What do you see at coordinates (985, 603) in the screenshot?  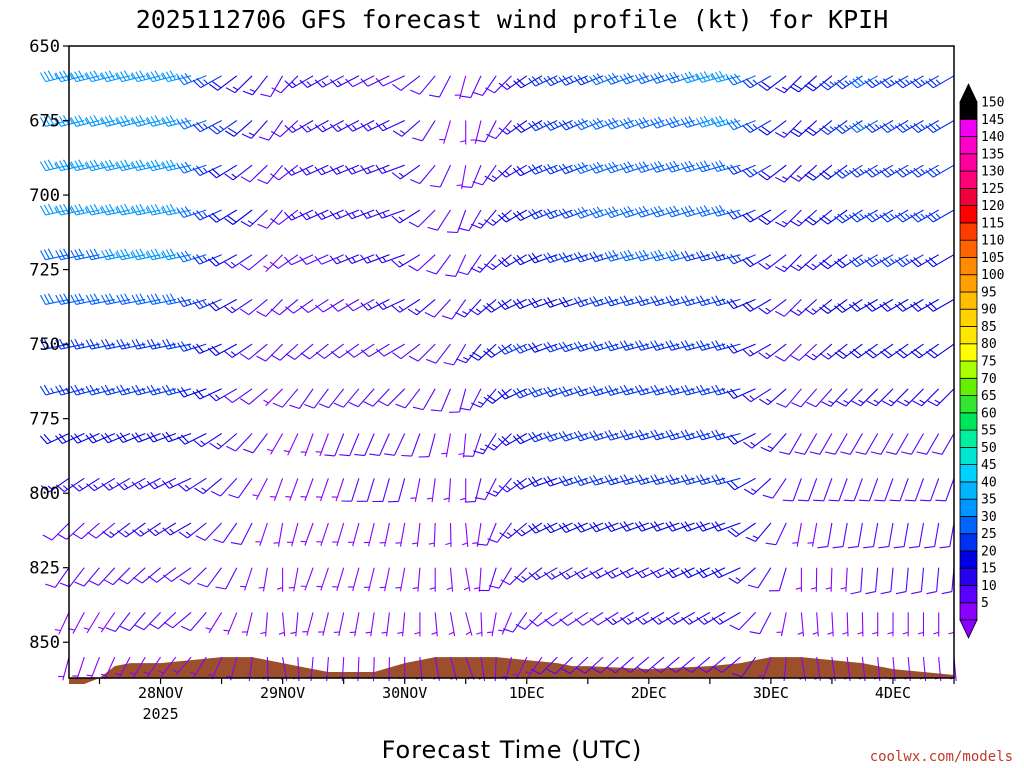 I see `colorbar-label: 5` at bounding box center [985, 603].